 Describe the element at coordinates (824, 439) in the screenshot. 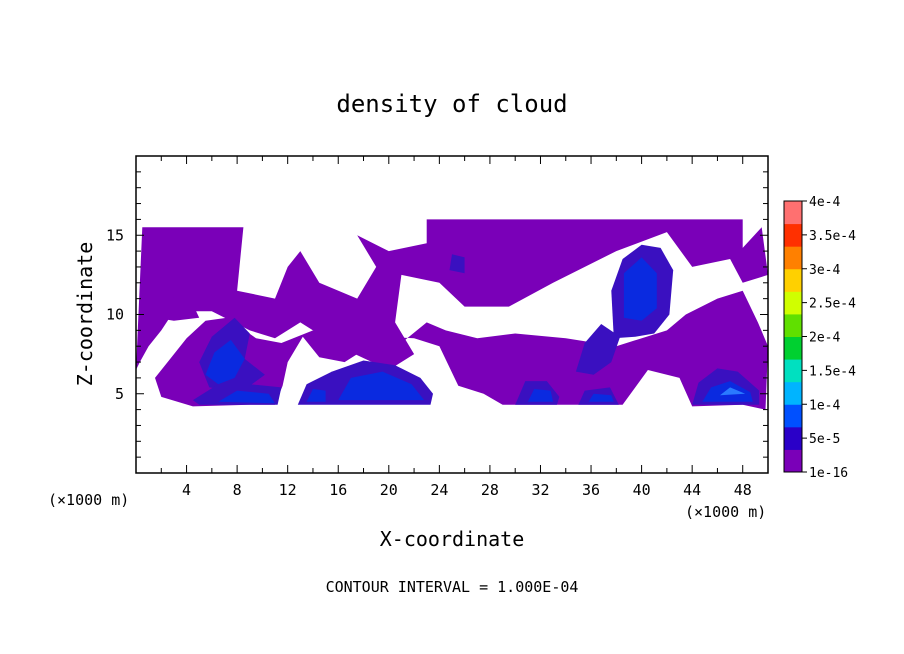

I see `colorbar-label: 5e-5` at that location.